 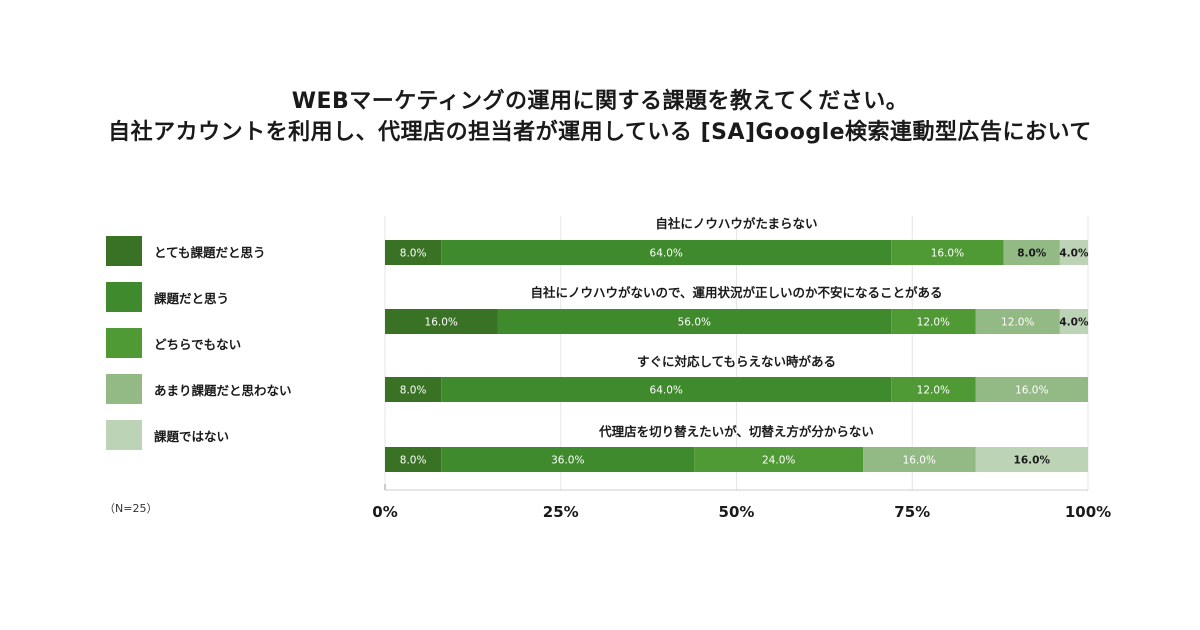 I want to click on x-tick-label: 100%, so click(x=1088, y=512).